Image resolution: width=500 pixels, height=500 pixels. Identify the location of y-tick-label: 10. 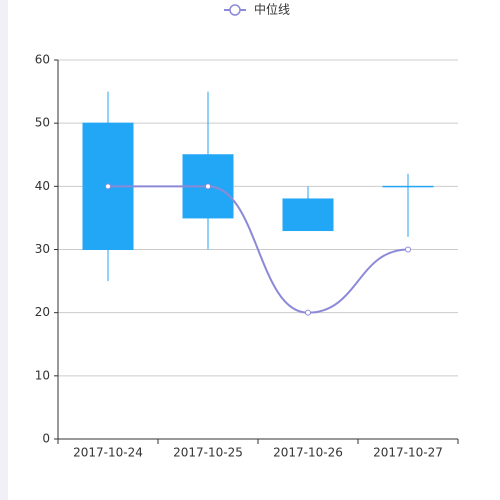
(42, 375).